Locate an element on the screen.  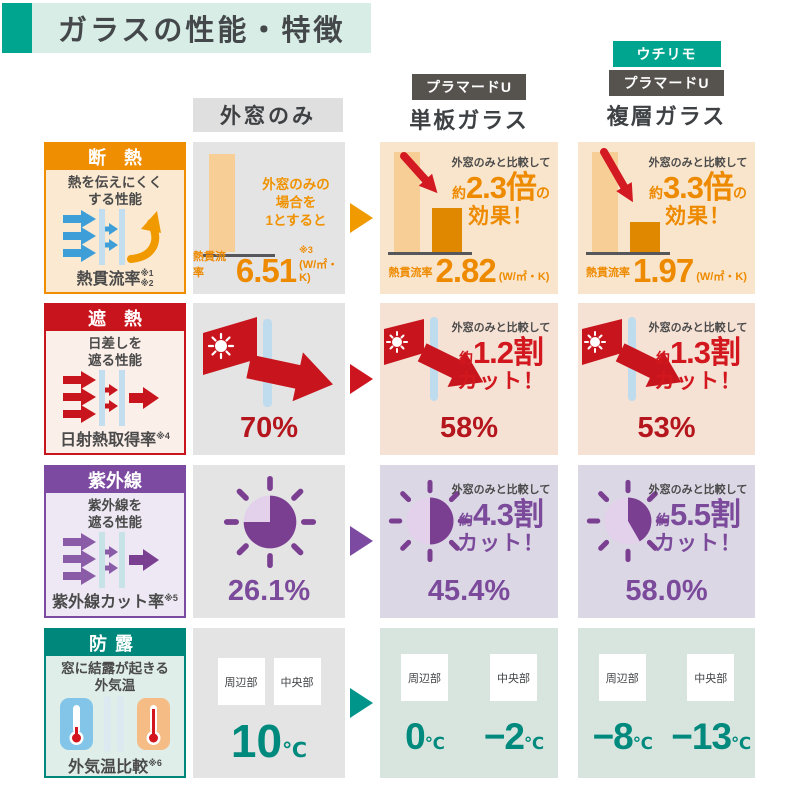
uv-value-single: 45.4% is located at coordinates (469, 591).